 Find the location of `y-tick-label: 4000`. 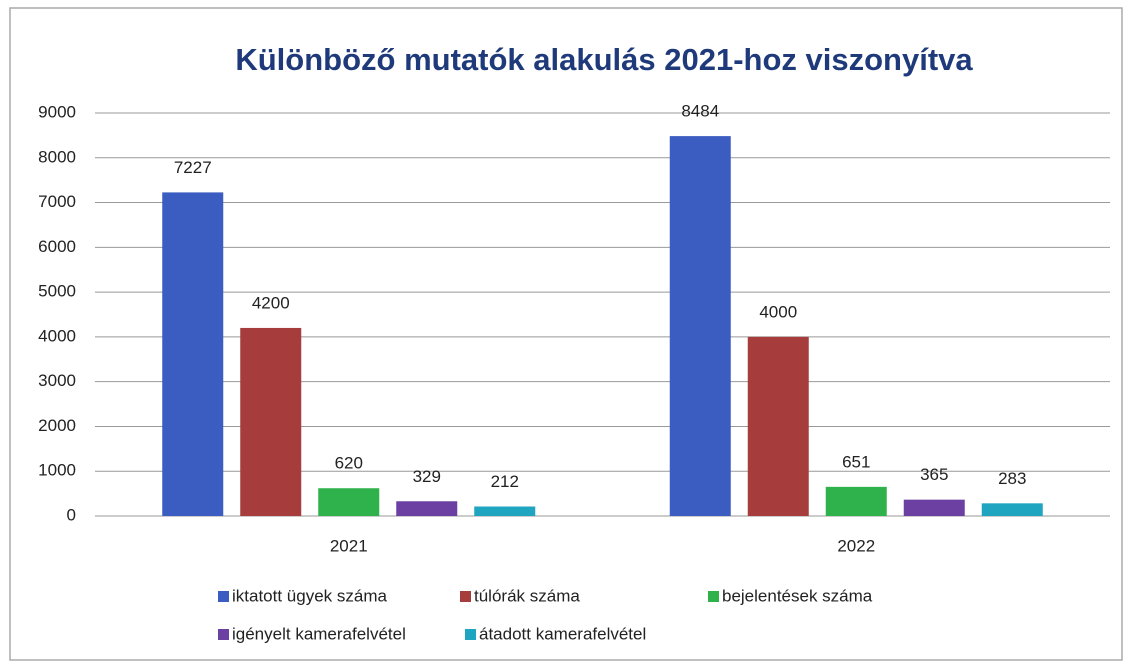

y-tick-label: 4000 is located at coordinates (57, 335).